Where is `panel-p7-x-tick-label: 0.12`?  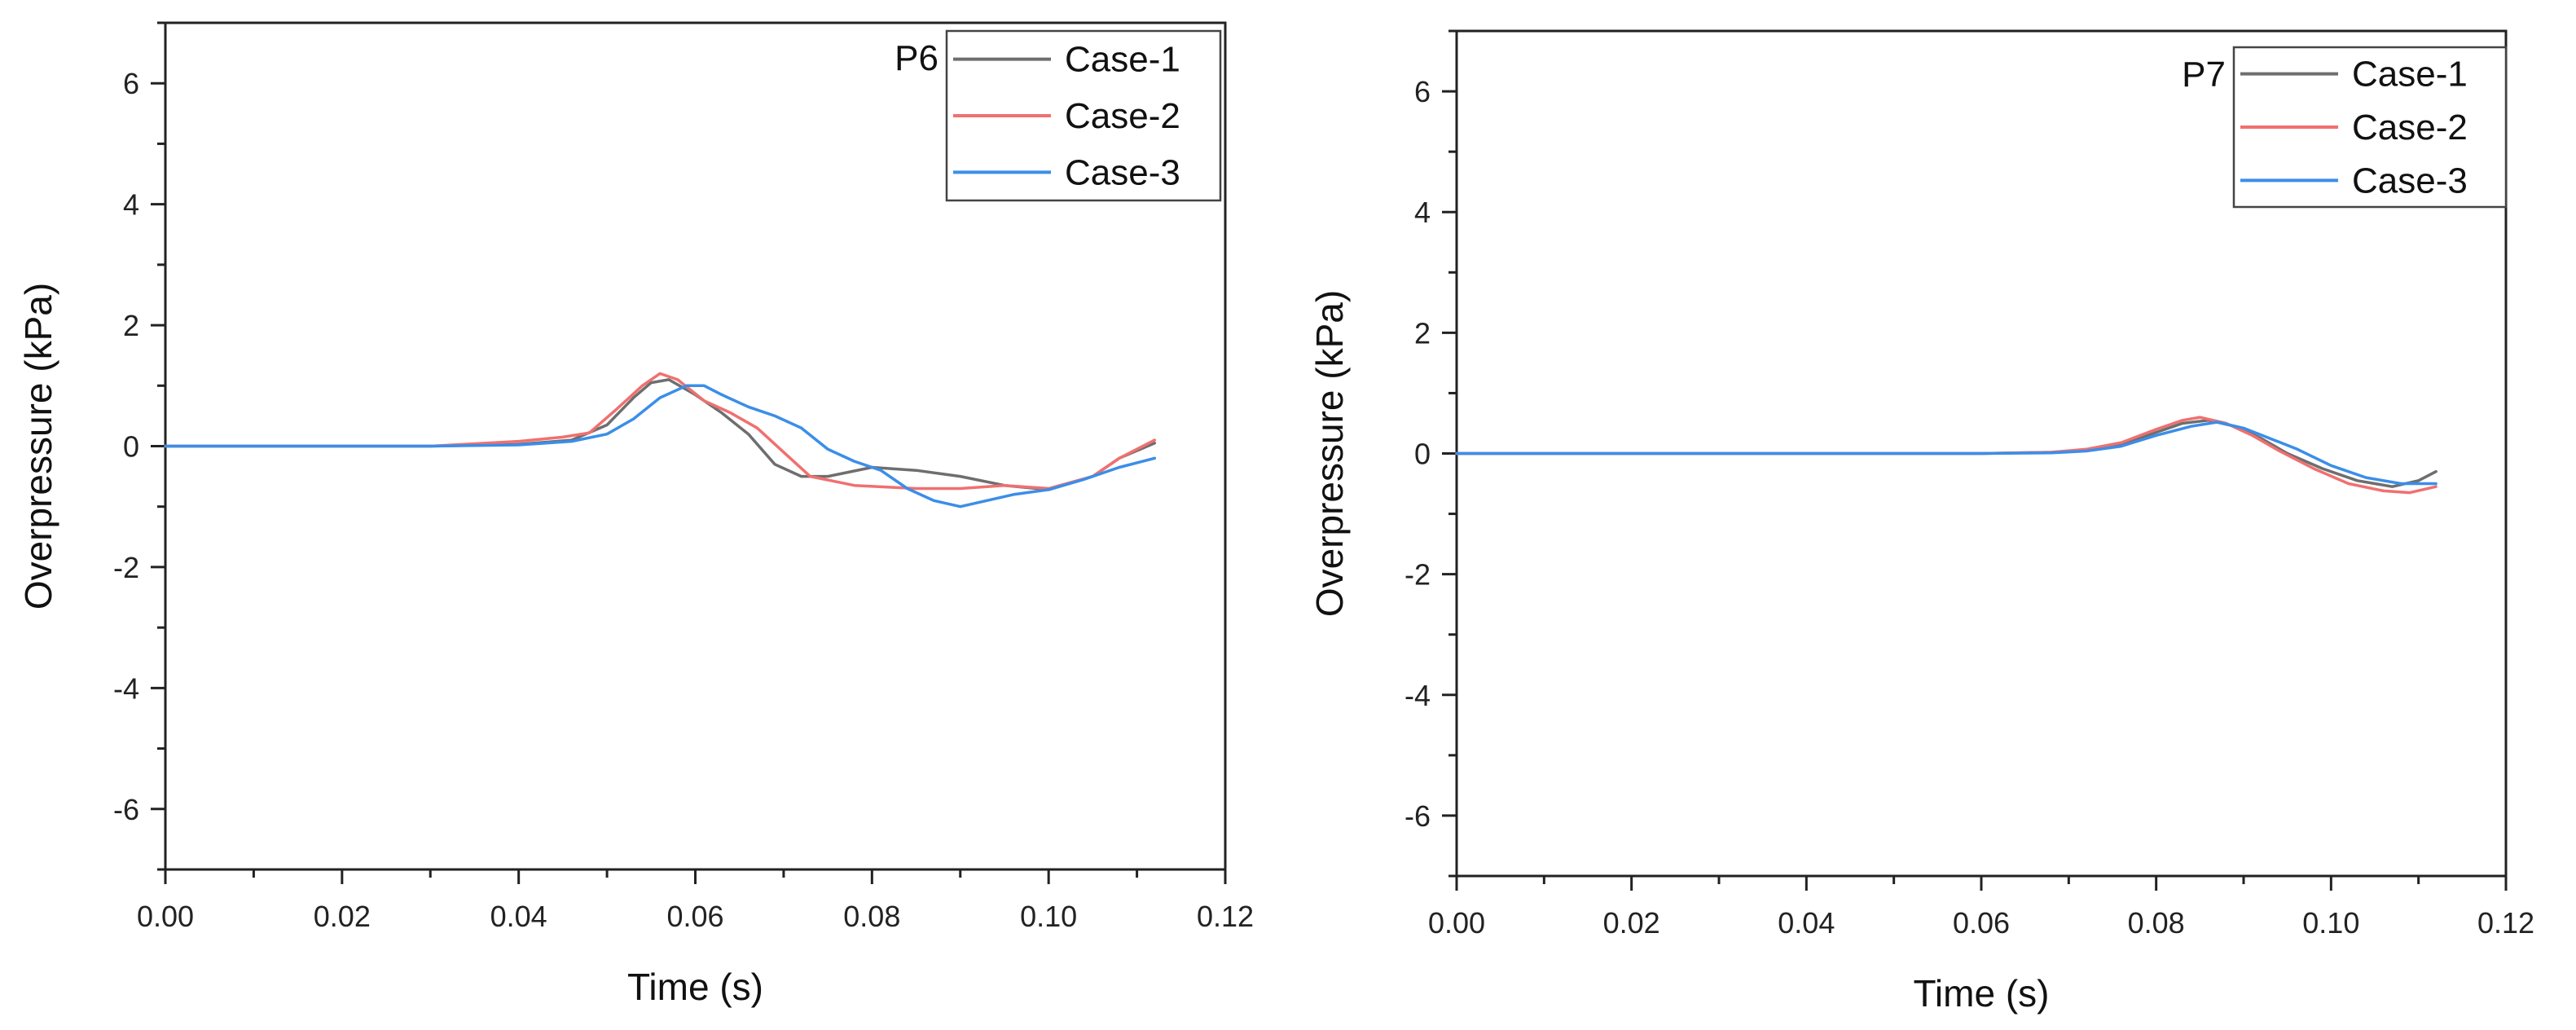 panel-p7-x-tick-label: 0.12 is located at coordinates (2505, 923).